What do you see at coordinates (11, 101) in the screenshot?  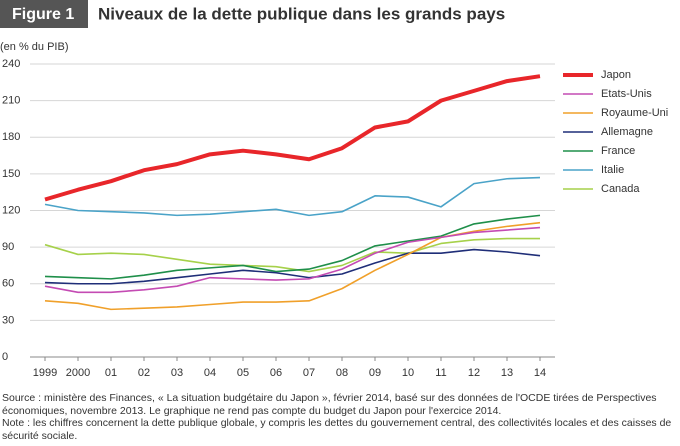 I see `y-tick-label: 210` at bounding box center [11, 101].